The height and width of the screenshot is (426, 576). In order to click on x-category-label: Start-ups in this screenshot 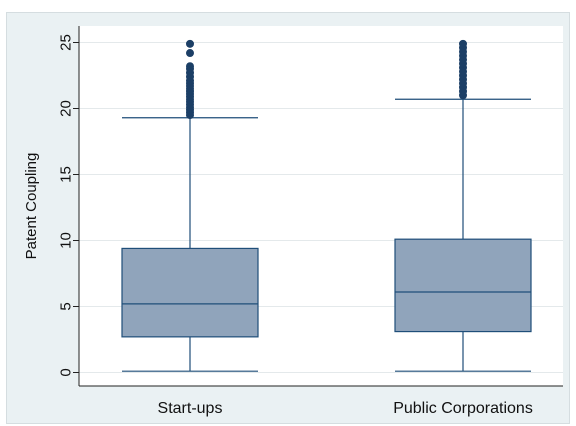, I will do `click(190, 408)`.